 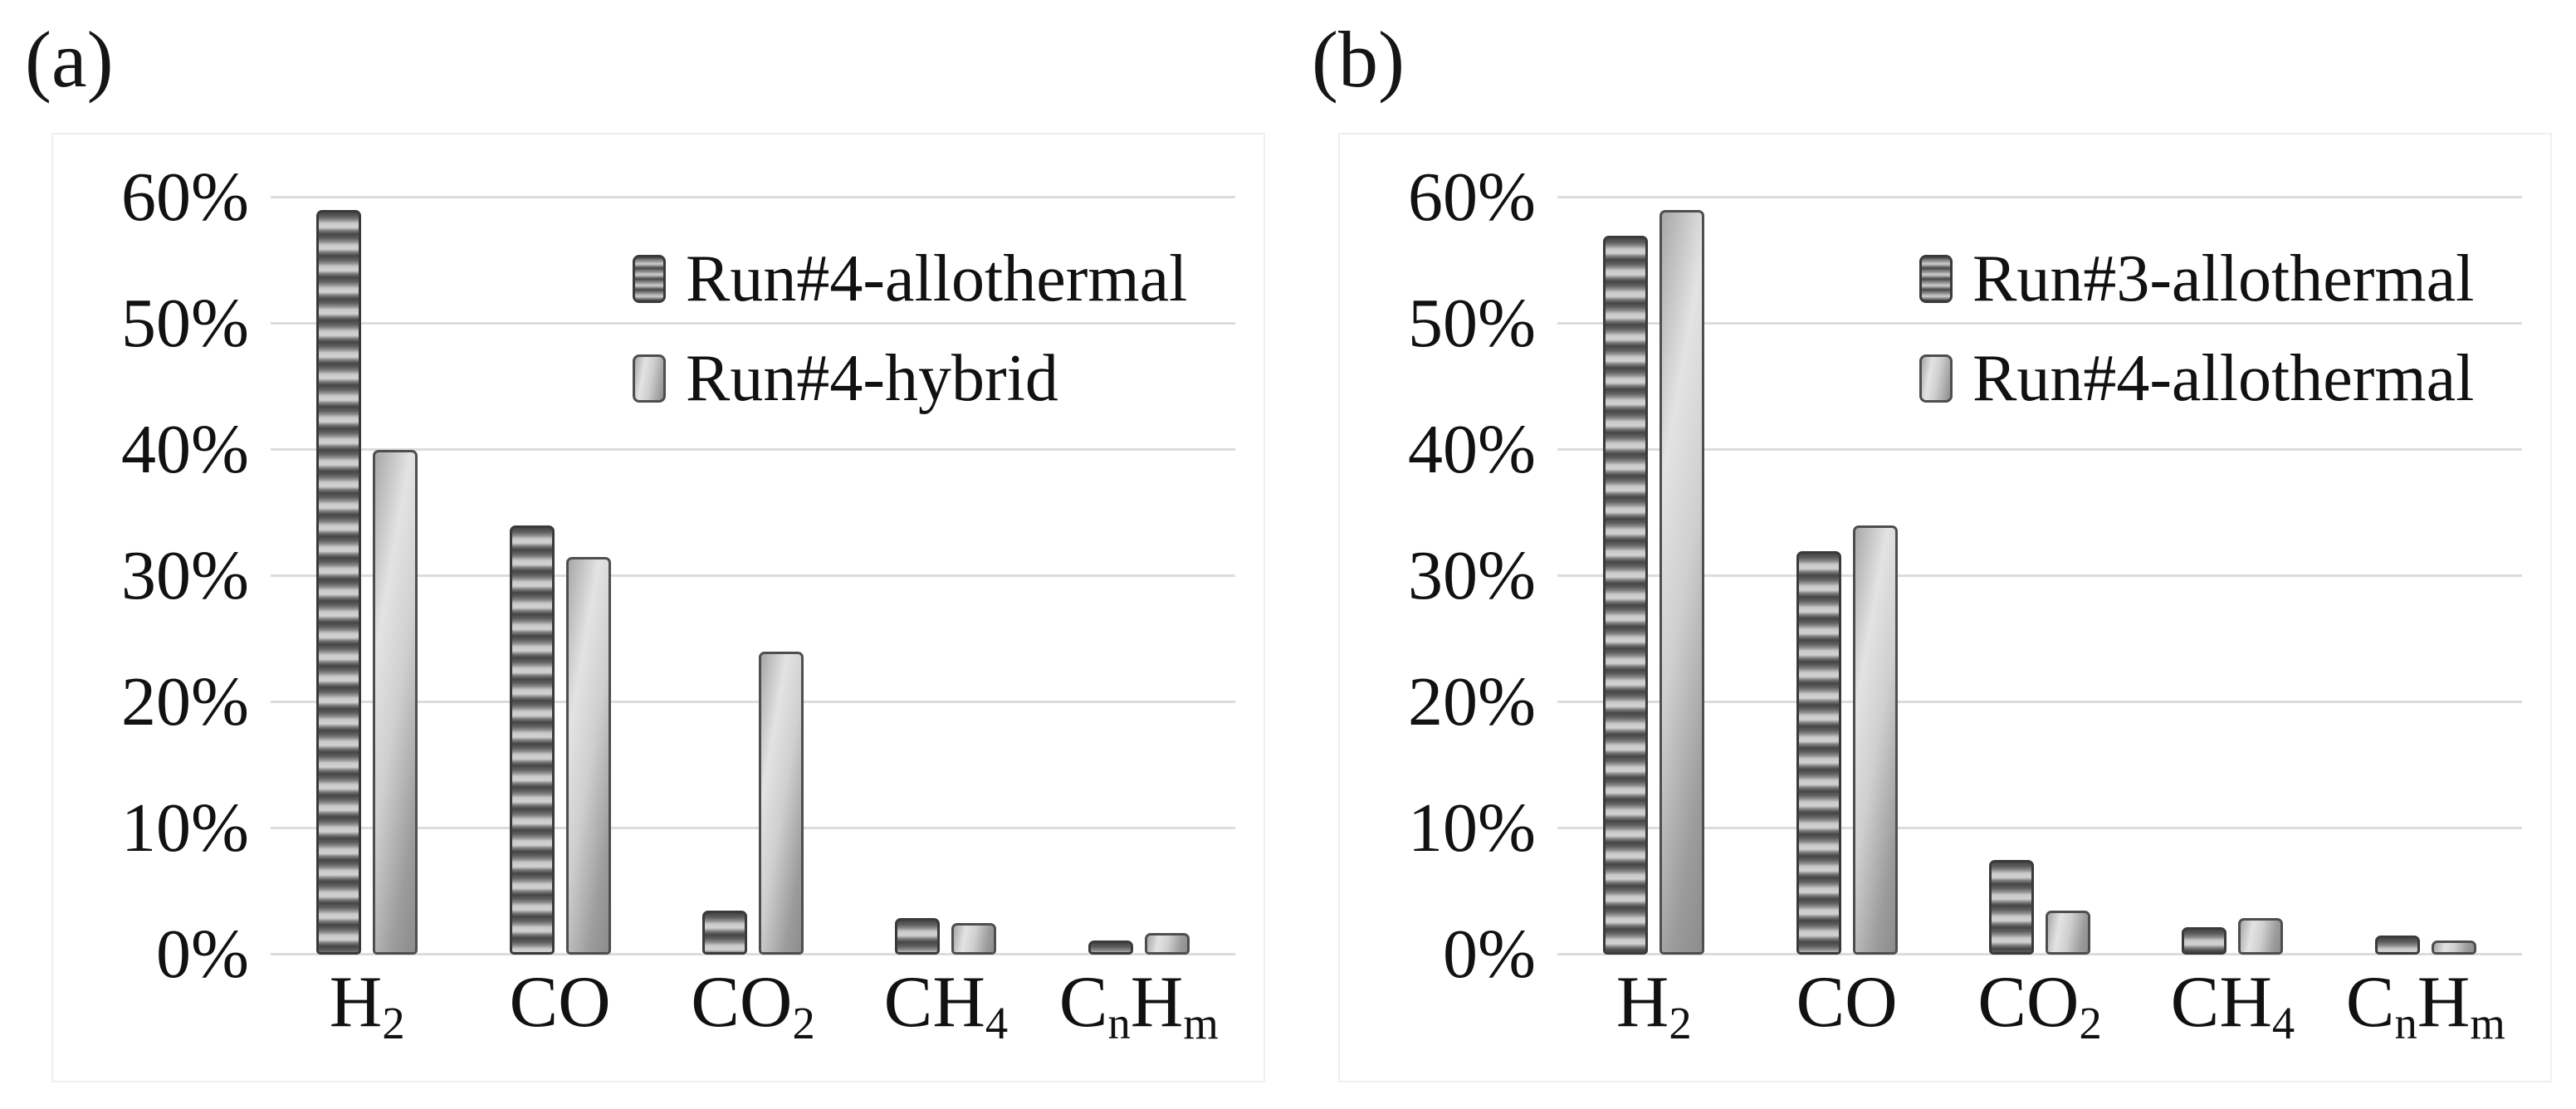 I want to click on legend-entry-Run#4-hybrid: Run#4-hybrid, so click(x=910, y=378).